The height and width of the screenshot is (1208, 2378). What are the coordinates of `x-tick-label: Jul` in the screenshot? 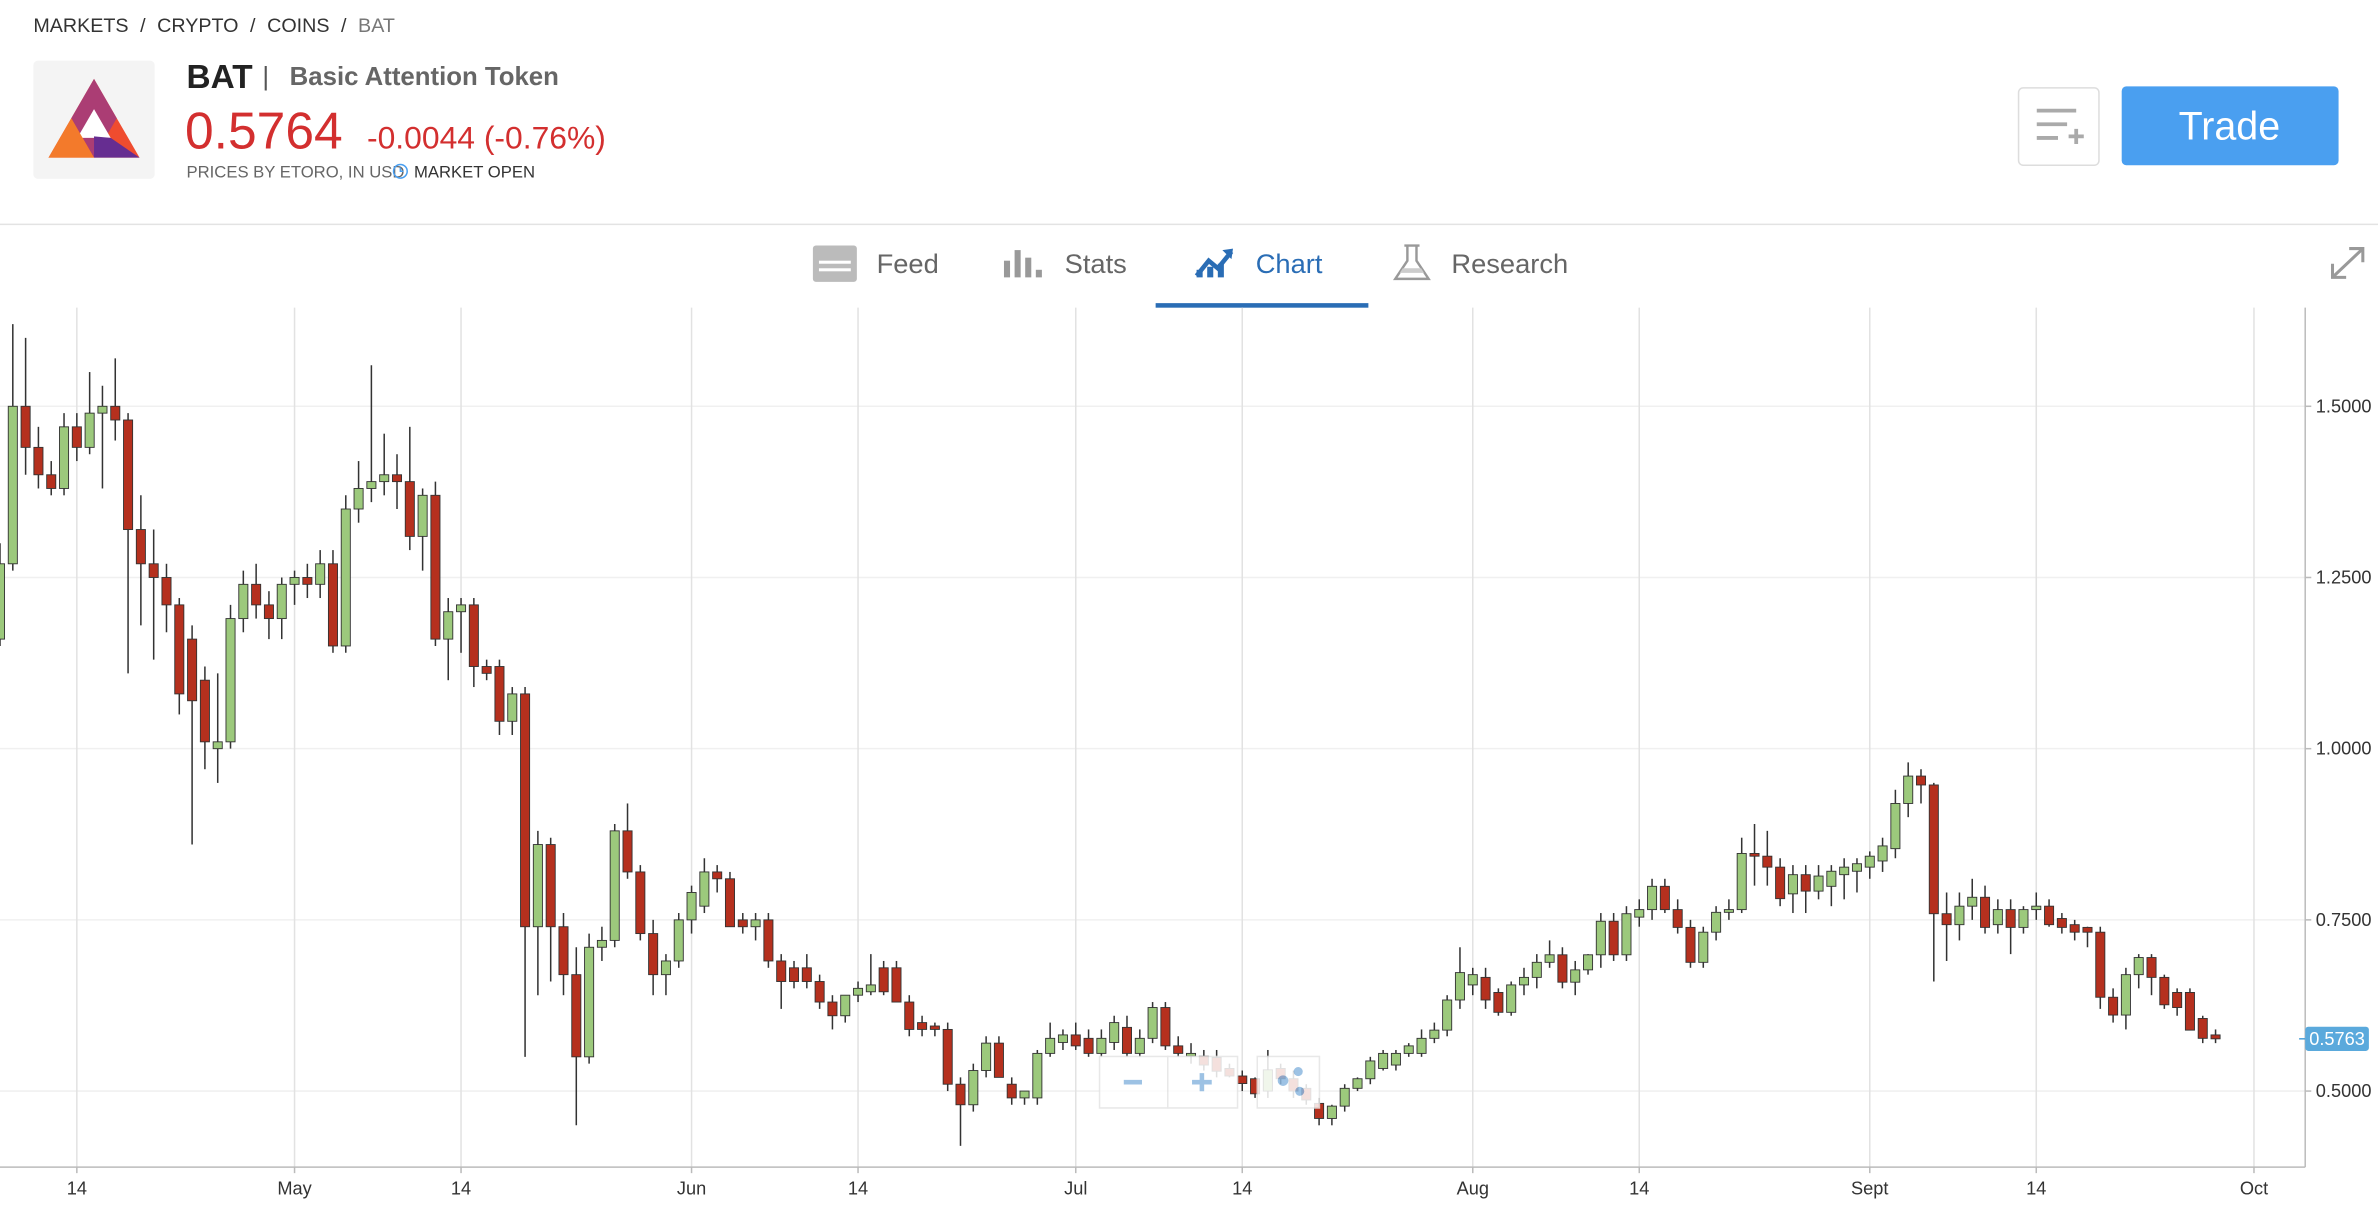 It's located at (1075, 1188).